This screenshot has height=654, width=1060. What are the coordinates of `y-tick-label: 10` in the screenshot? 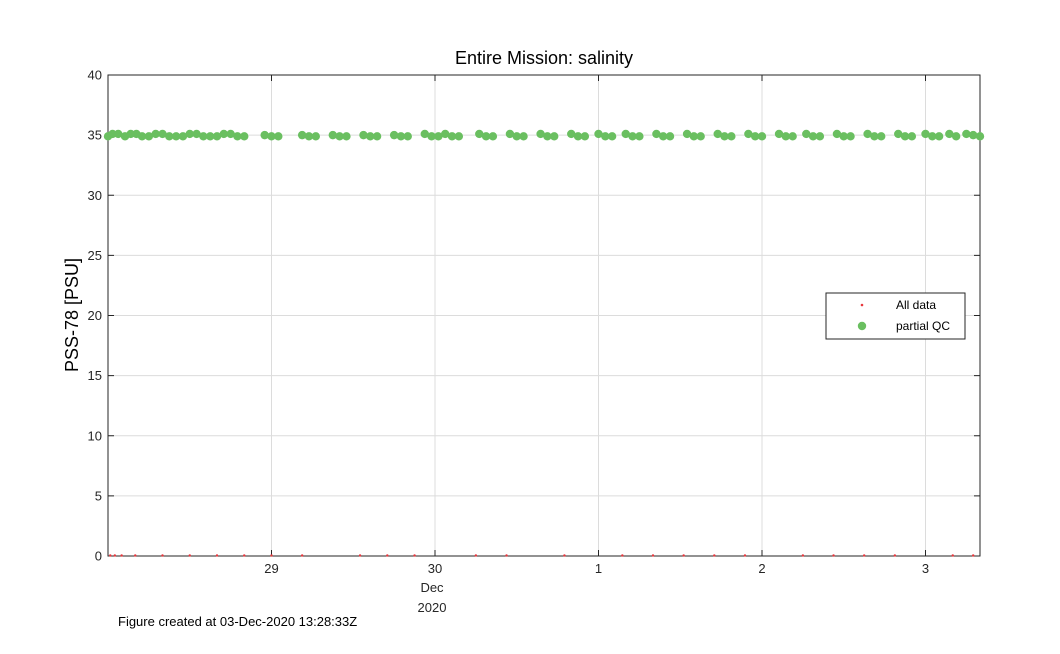 It's located at (95, 435).